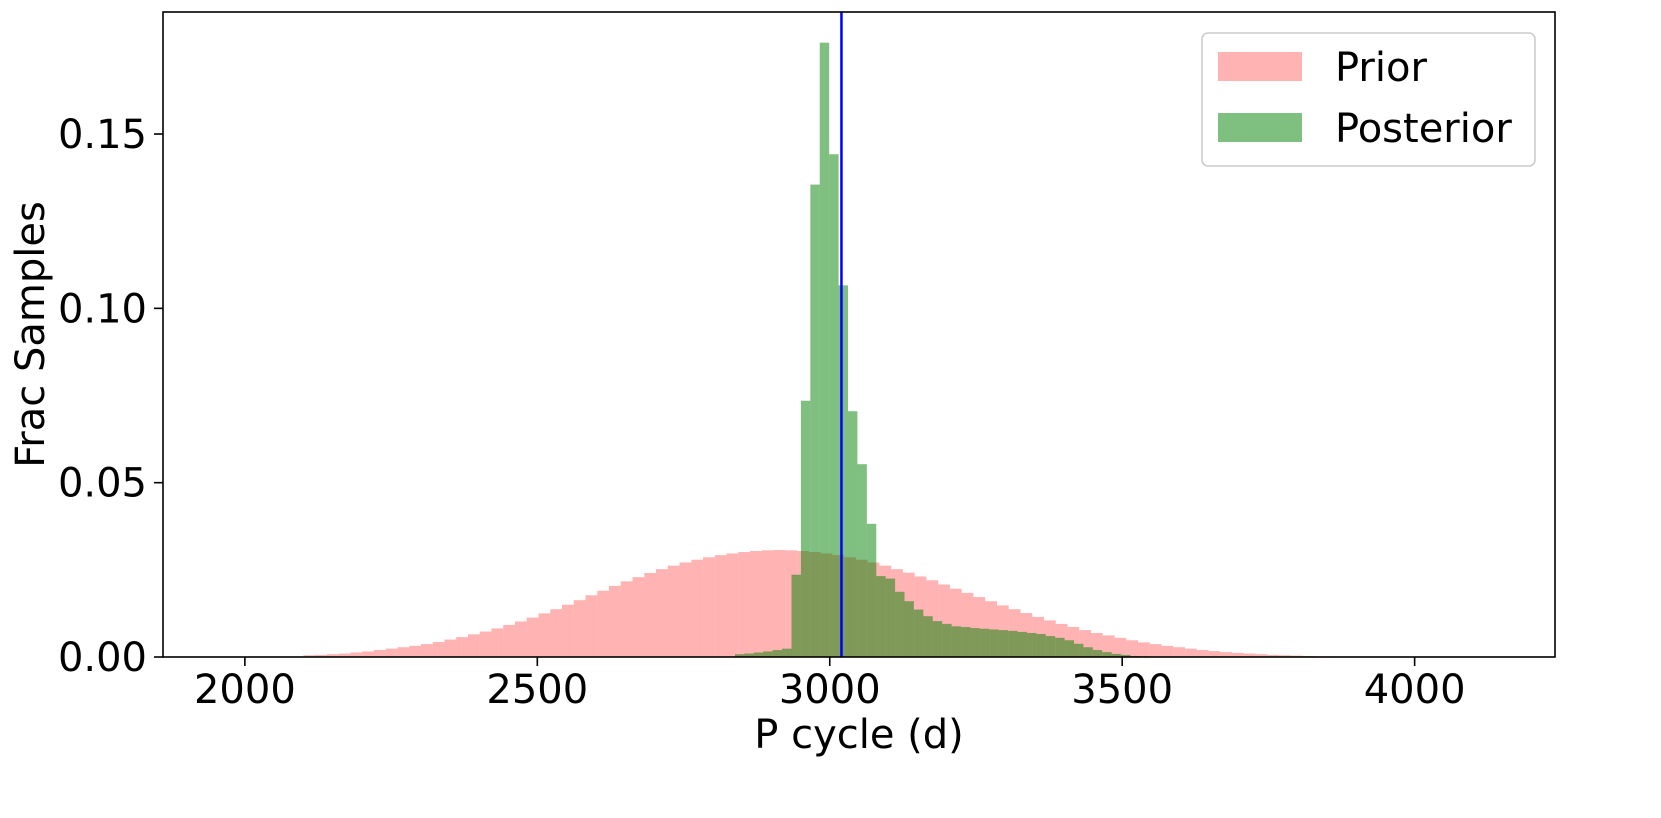 The width and height of the screenshot is (1661, 818). I want to click on x-tick-label: 2000, so click(245, 690).